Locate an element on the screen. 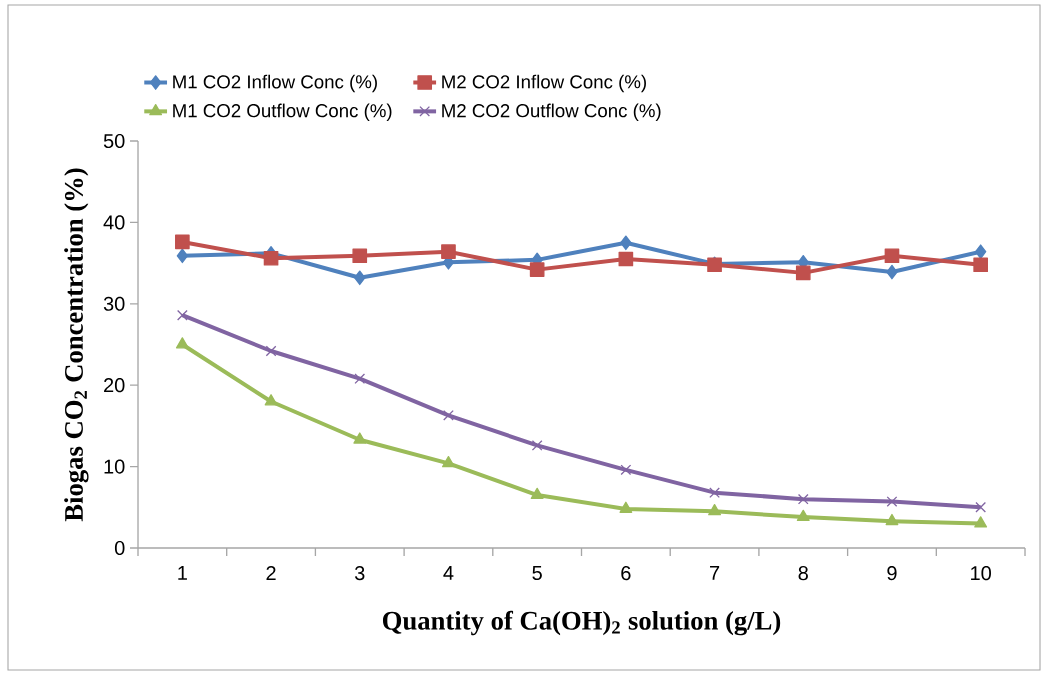 The height and width of the screenshot is (675, 1048). y-tick-label: 30 is located at coordinates (114, 303).